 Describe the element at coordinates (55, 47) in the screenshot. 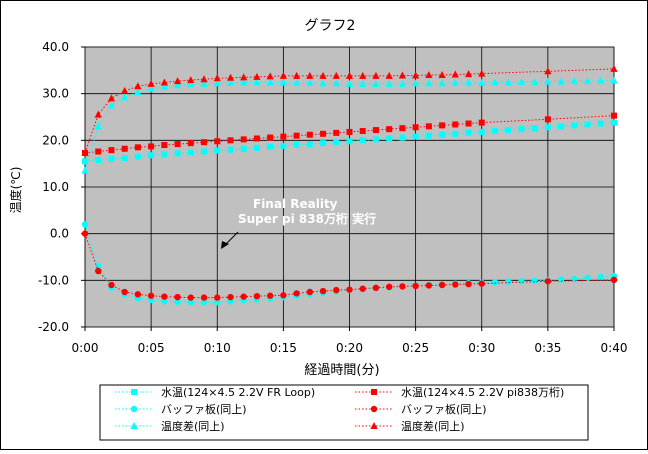

I see `y-tick-label: 40.0` at that location.